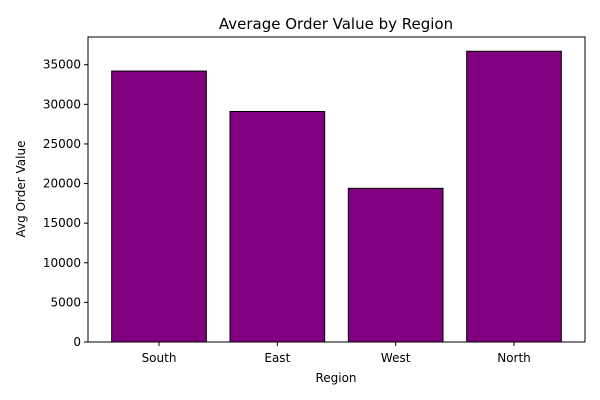 This screenshot has height=400, width=600. I want to click on y-tick-label: 15000, so click(62, 223).